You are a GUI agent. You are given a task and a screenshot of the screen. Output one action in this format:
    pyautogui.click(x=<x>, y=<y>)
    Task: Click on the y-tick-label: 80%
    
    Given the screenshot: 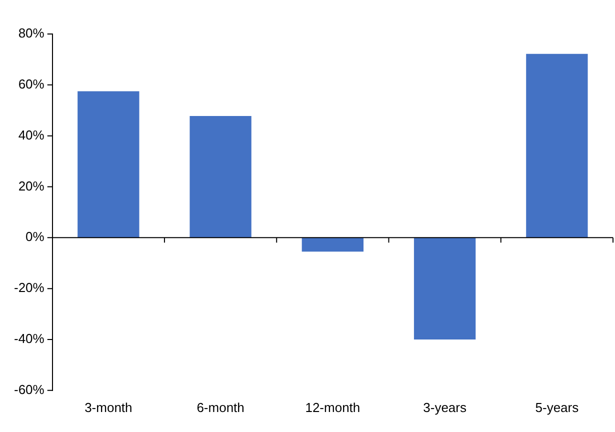 What is the action you would take?
    pyautogui.click(x=31, y=33)
    